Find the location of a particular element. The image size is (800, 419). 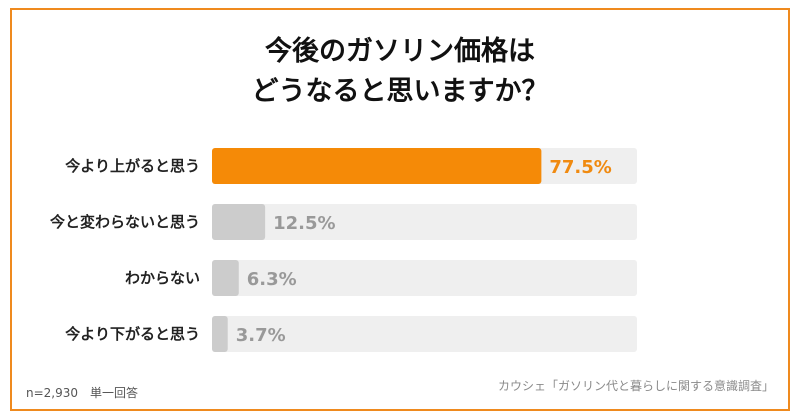

source-note: カウシェ「ガソリン代と暮らしに関する意識調査」 is located at coordinates (635, 386).